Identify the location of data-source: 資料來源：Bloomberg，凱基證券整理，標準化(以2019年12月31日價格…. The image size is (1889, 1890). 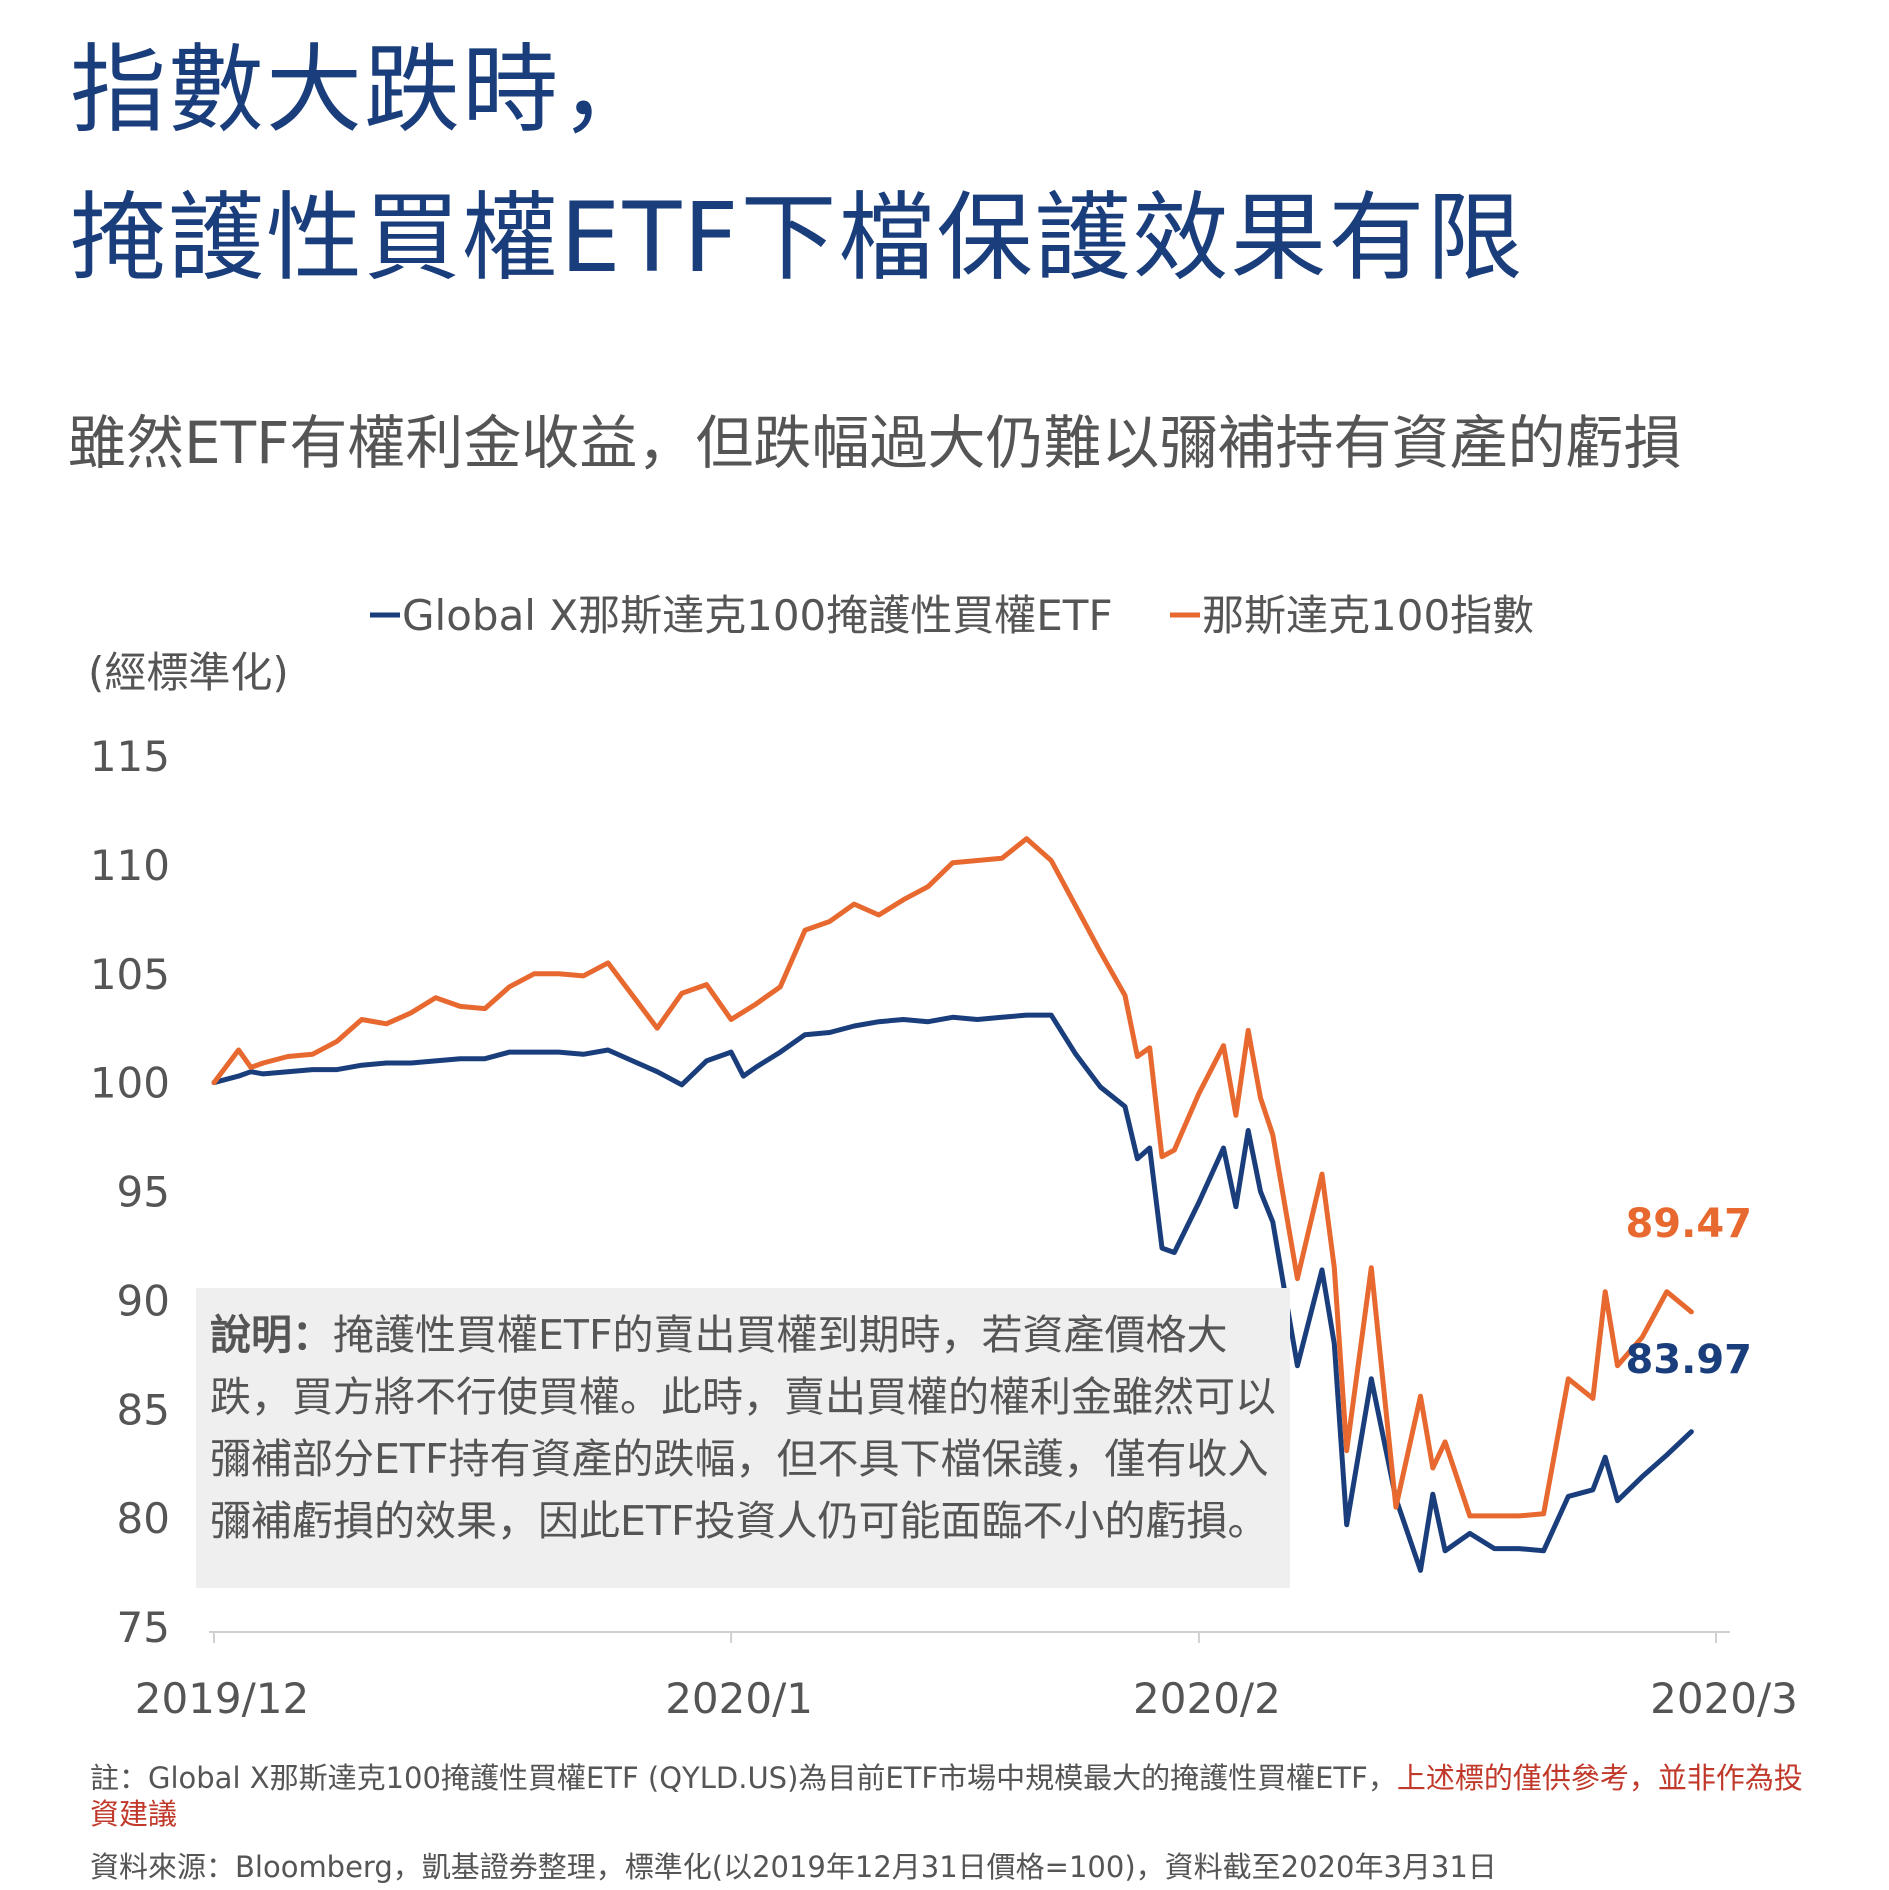
(793, 1867).